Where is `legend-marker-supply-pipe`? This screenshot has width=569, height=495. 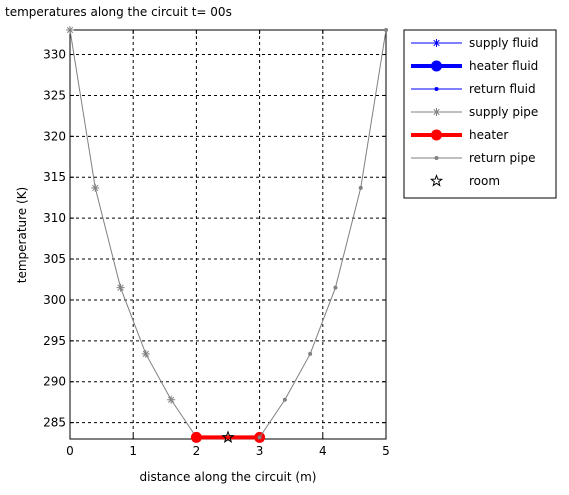 legend-marker-supply-pipe is located at coordinates (436, 112).